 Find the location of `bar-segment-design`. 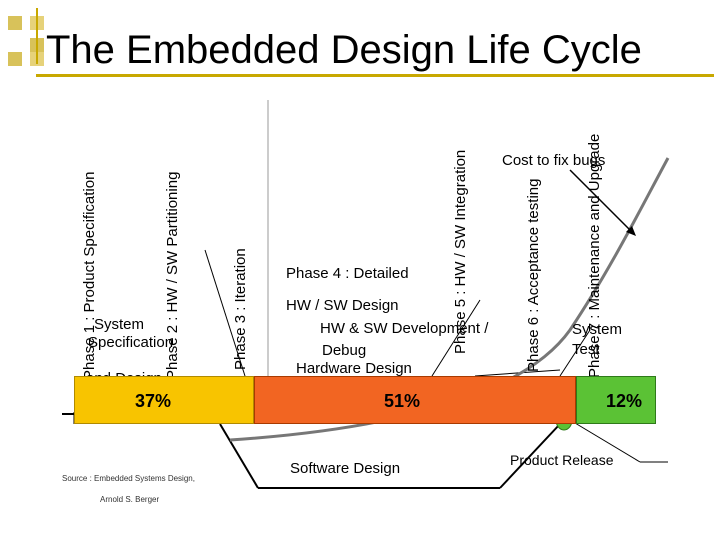

bar-segment-design is located at coordinates (415, 400).